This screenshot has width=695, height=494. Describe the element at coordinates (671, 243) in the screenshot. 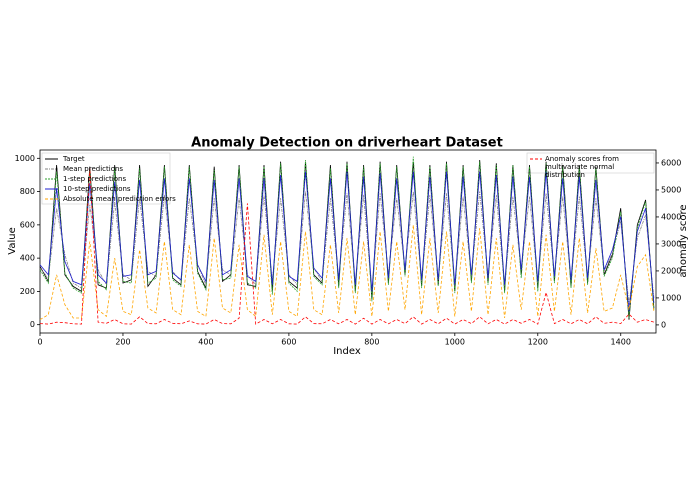

I see `y2-tick-label: 3000` at that location.